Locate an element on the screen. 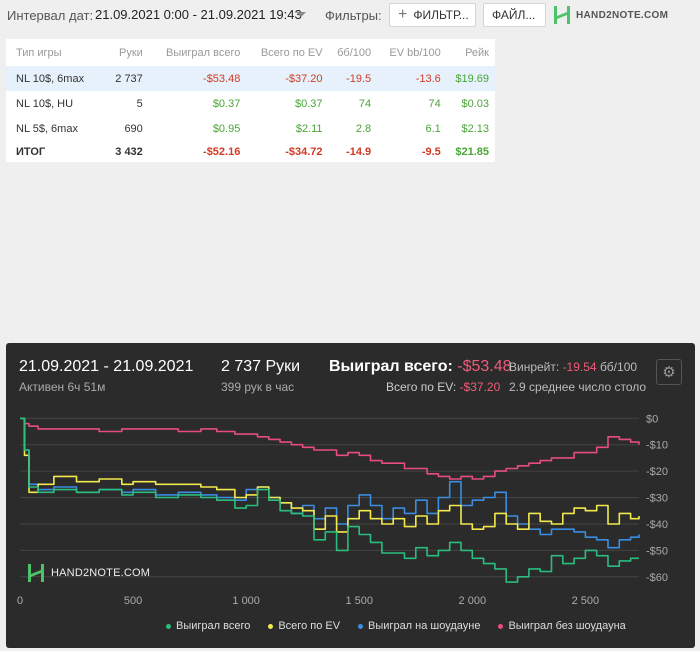 The image size is (700, 651). hand2note-logo: HAND2NOTE.COM is located at coordinates (610, 15).